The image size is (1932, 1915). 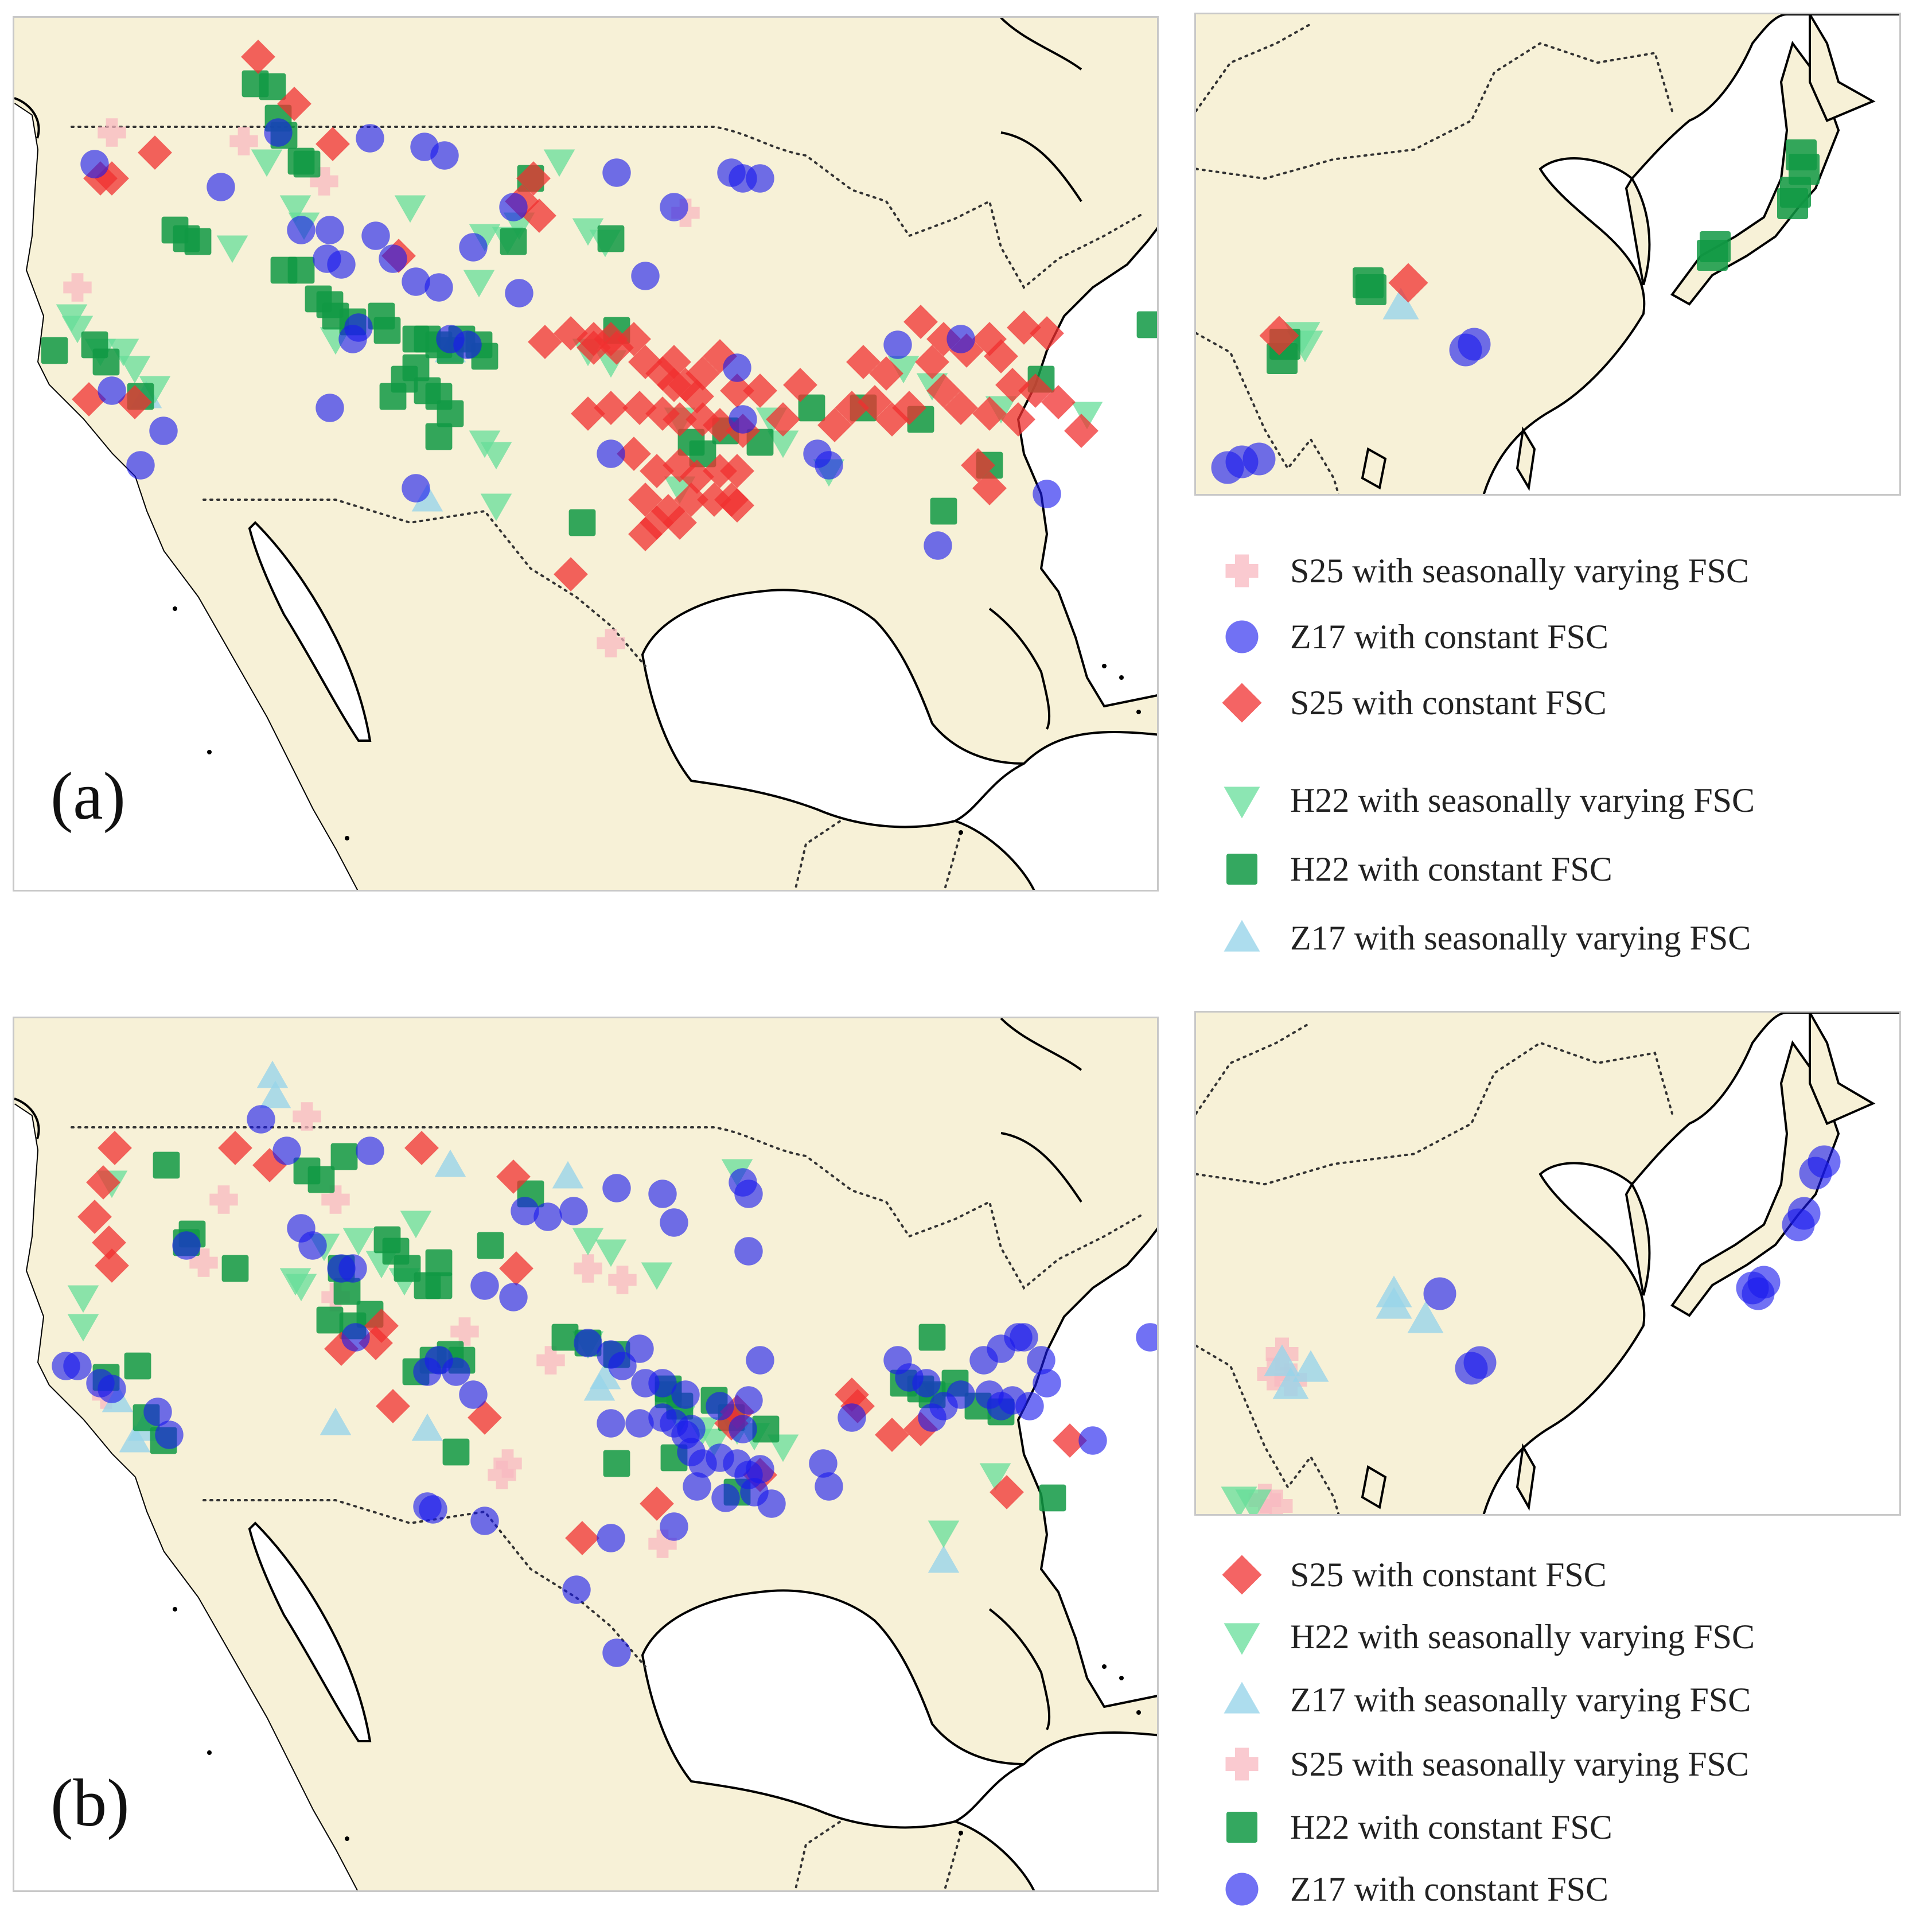 What do you see at coordinates (1241, 1828) in the screenshot?
I see `green-square-legend-icon` at bounding box center [1241, 1828].